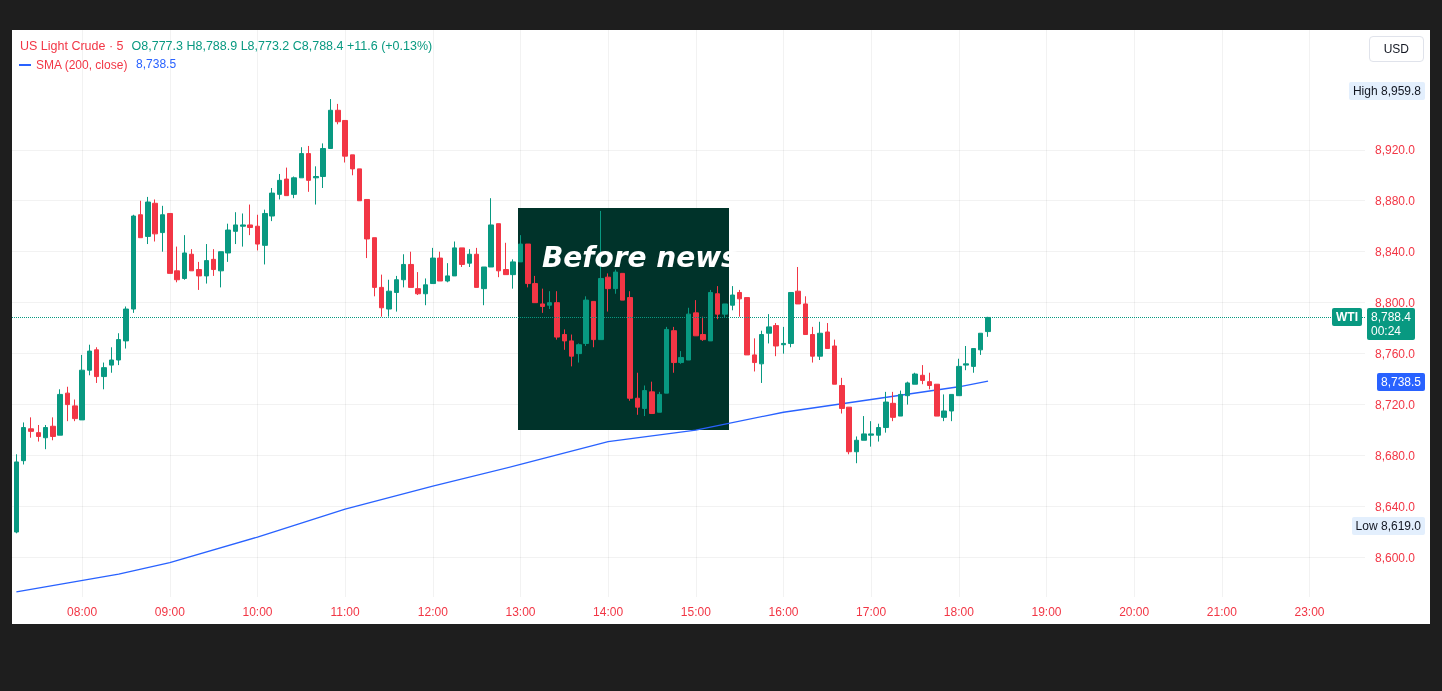 The image size is (1442, 691). What do you see at coordinates (1386, 91) in the screenshot?
I see `annotation: High 8,959.8` at bounding box center [1386, 91].